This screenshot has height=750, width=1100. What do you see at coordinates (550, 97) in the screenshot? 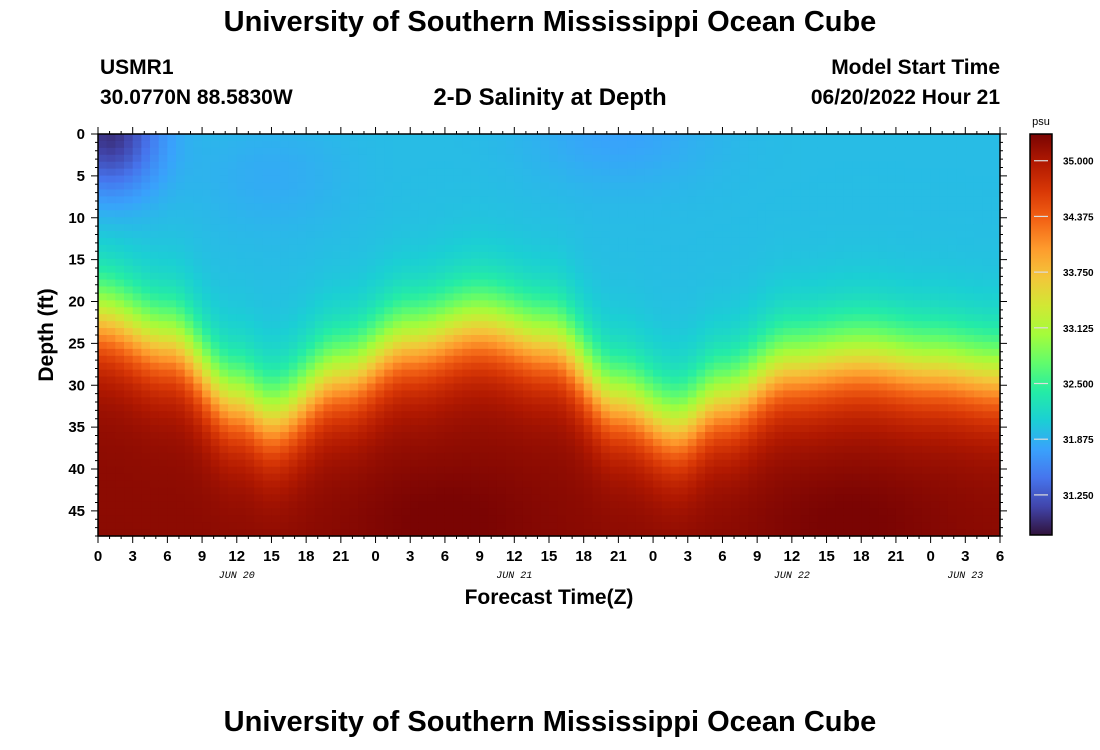
I see `chart-subtitle: 2-D Salinity at Depth` at bounding box center [550, 97].